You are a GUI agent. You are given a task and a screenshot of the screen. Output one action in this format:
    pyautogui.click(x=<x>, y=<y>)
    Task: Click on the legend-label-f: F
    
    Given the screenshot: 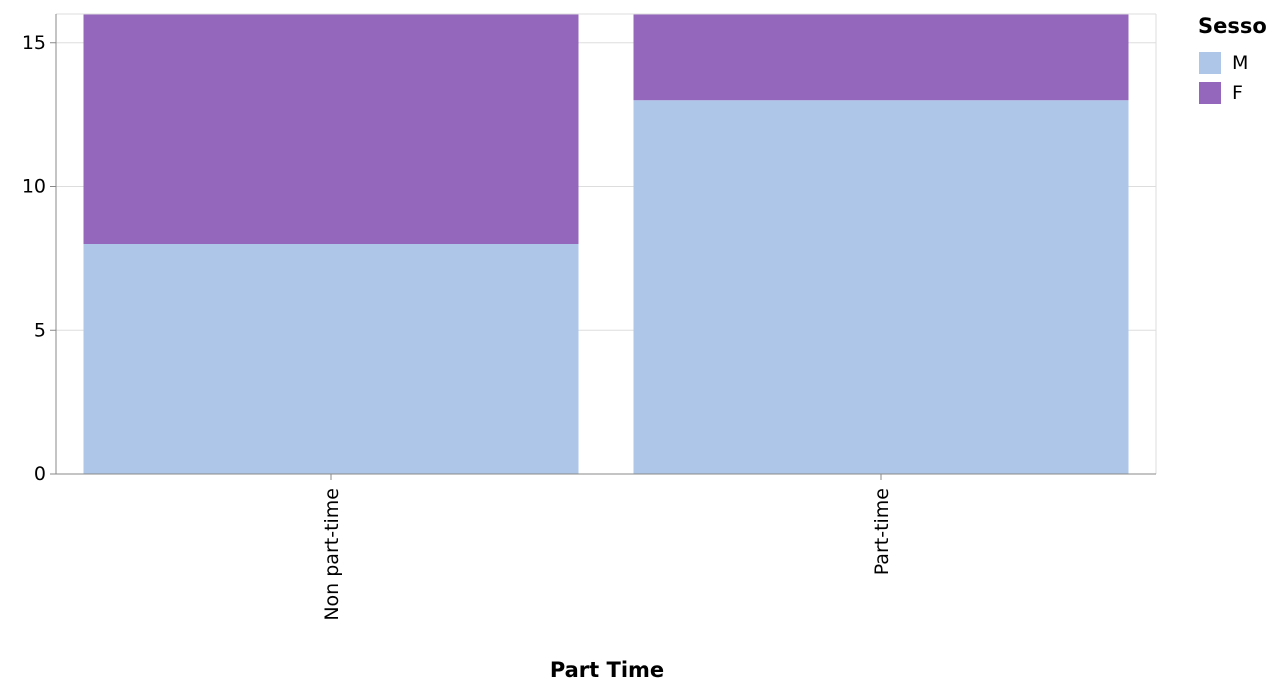 What is the action you would take?
    pyautogui.click(x=1237, y=93)
    